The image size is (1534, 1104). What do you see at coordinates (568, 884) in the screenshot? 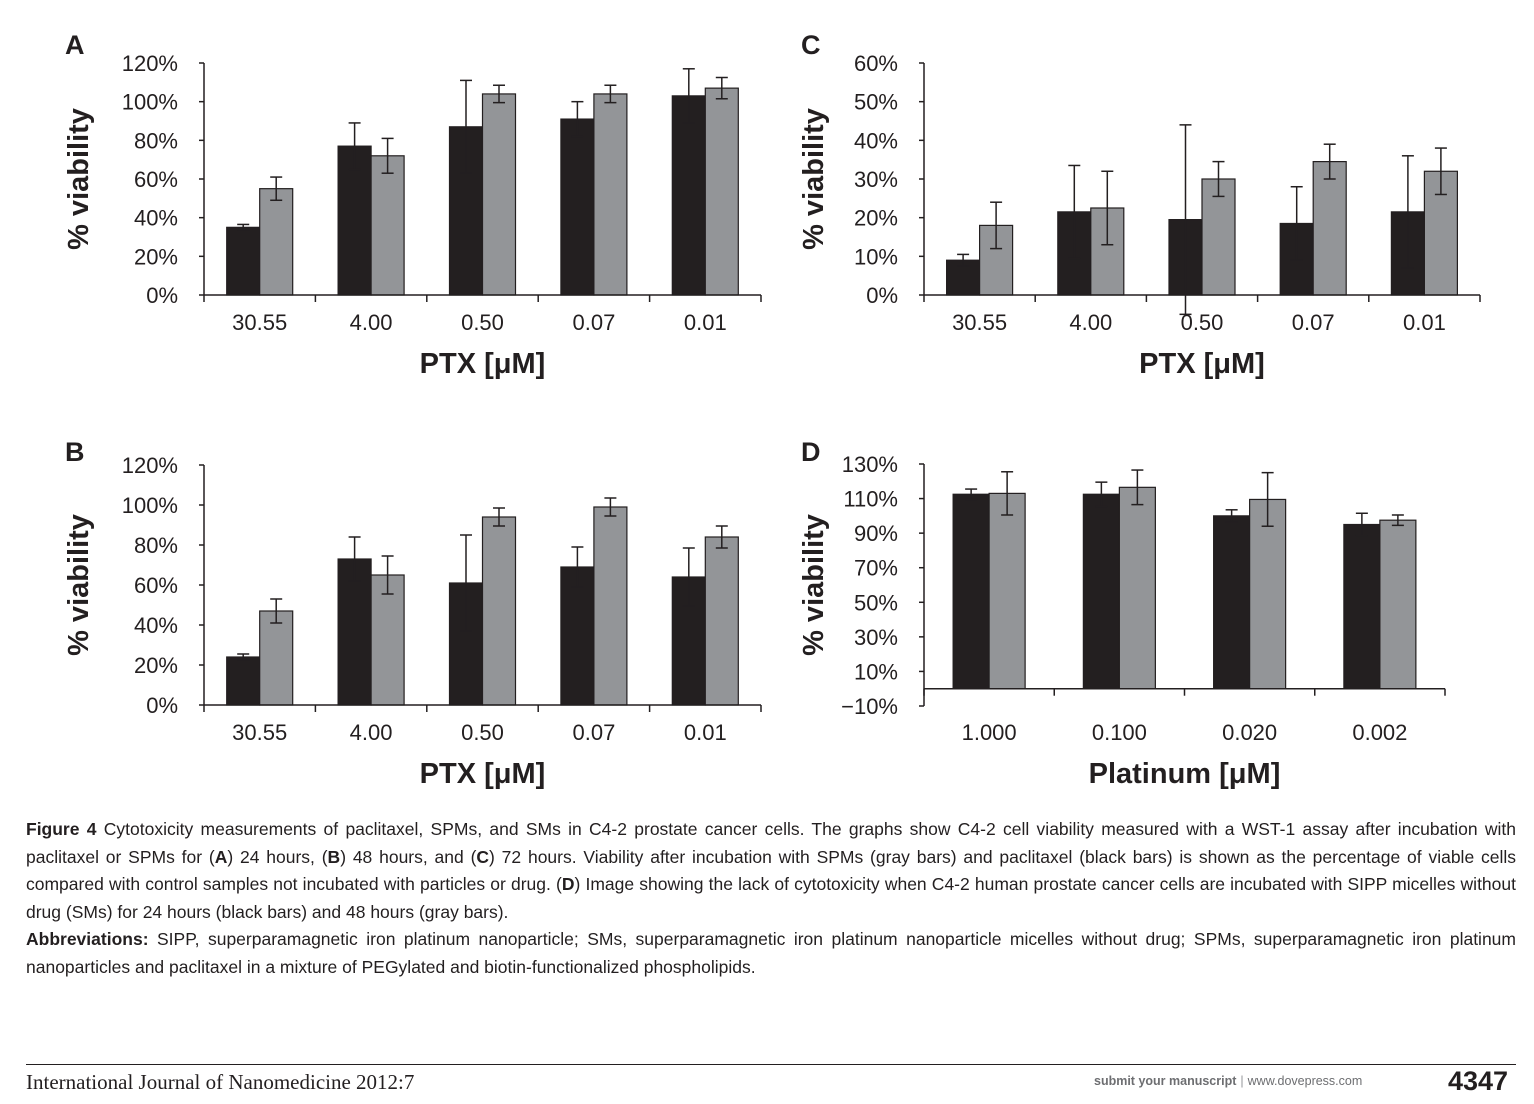
I see `caption-letter-d: D` at bounding box center [568, 884].